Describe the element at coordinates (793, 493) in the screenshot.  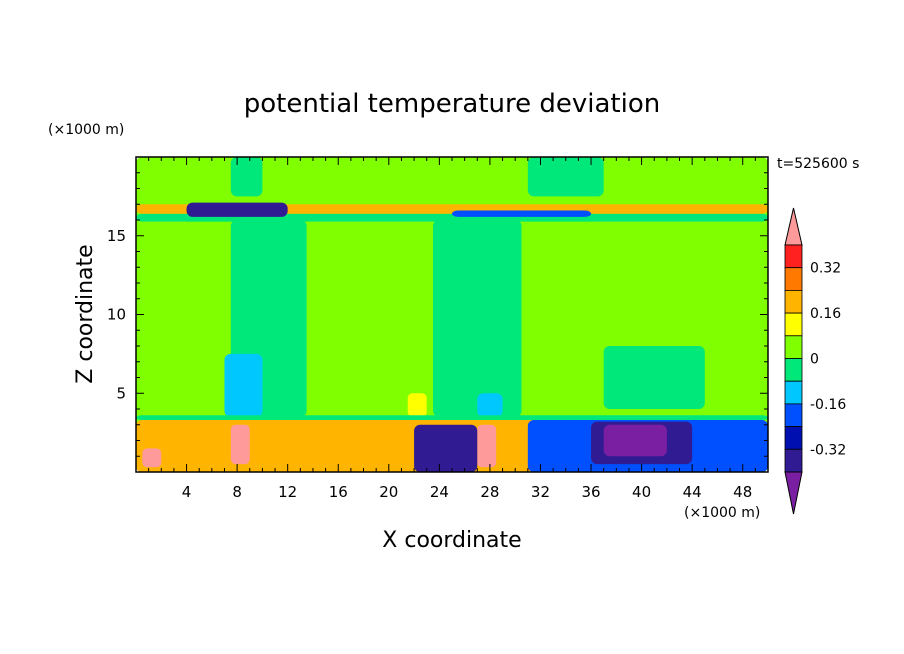
I see `colorbar-min-arrow` at that location.